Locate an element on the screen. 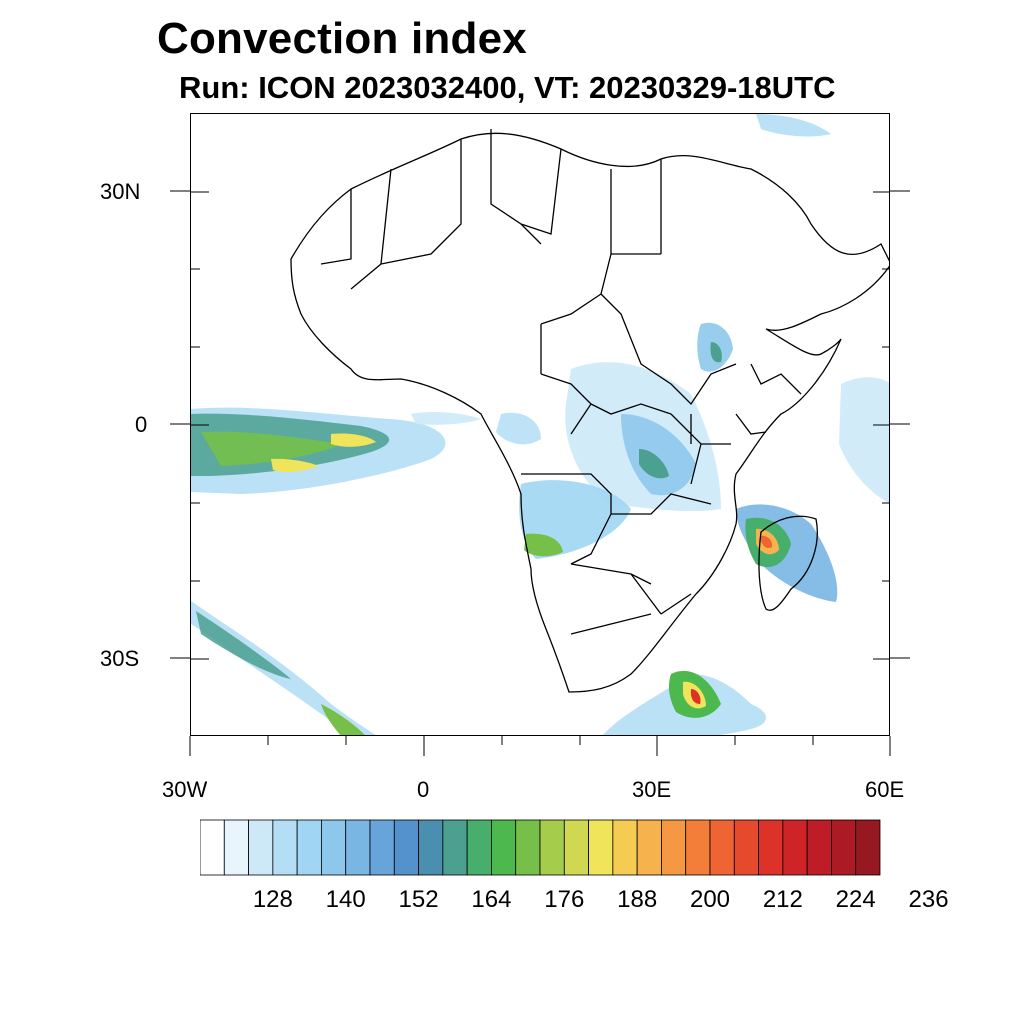 Image resolution: width=1024 pixels, height=1024 pixels. colorbar-label: 188 is located at coordinates (637, 899).